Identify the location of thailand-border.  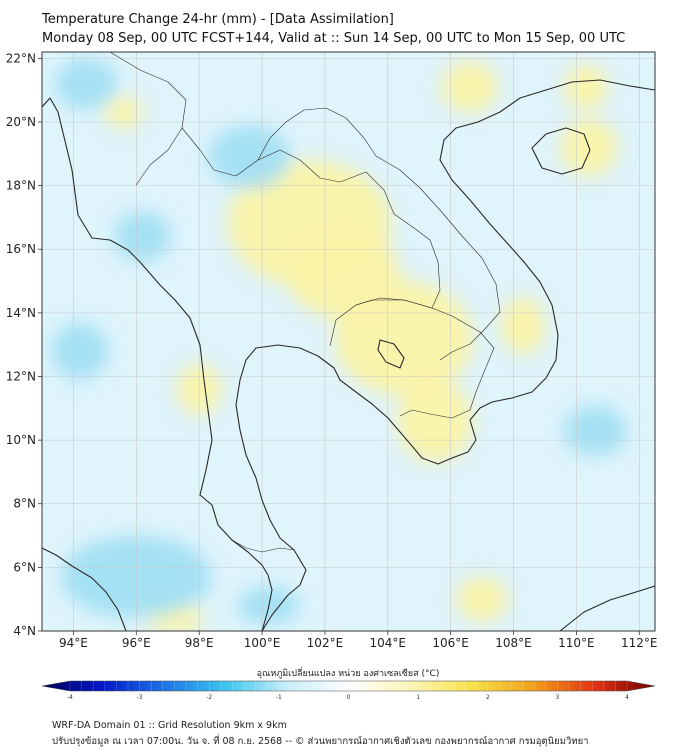
(311, 237).